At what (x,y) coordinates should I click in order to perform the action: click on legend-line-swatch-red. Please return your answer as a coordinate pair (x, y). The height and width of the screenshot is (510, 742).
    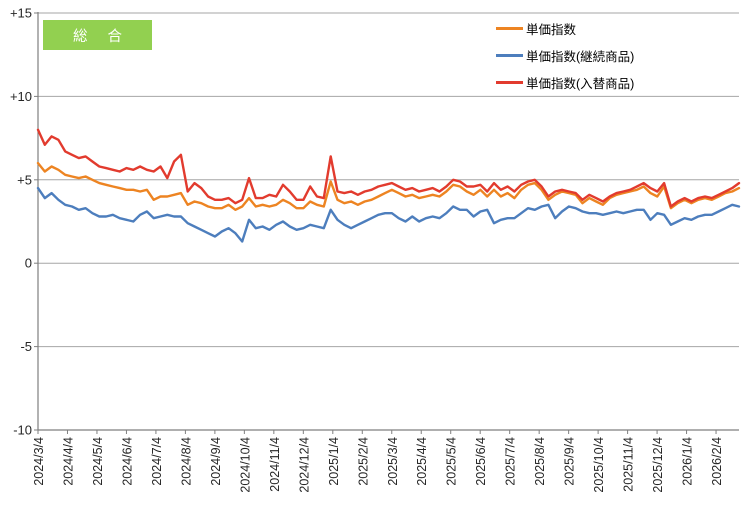
    Looking at the image, I should click on (509, 82).